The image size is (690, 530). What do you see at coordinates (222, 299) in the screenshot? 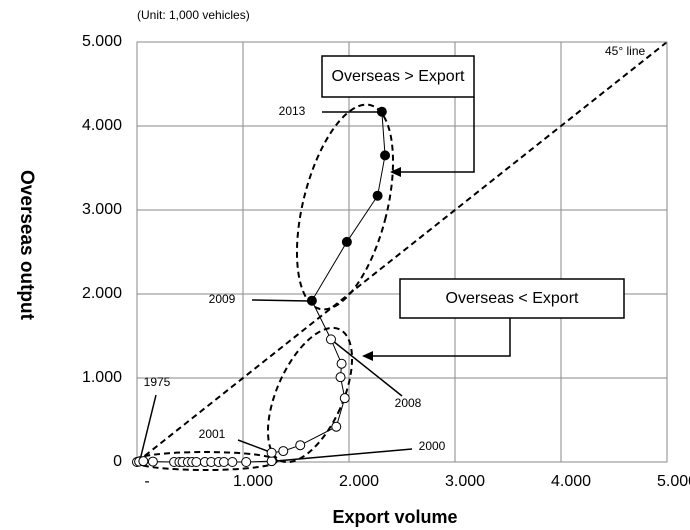
I see `annotation: 2009` at bounding box center [222, 299].